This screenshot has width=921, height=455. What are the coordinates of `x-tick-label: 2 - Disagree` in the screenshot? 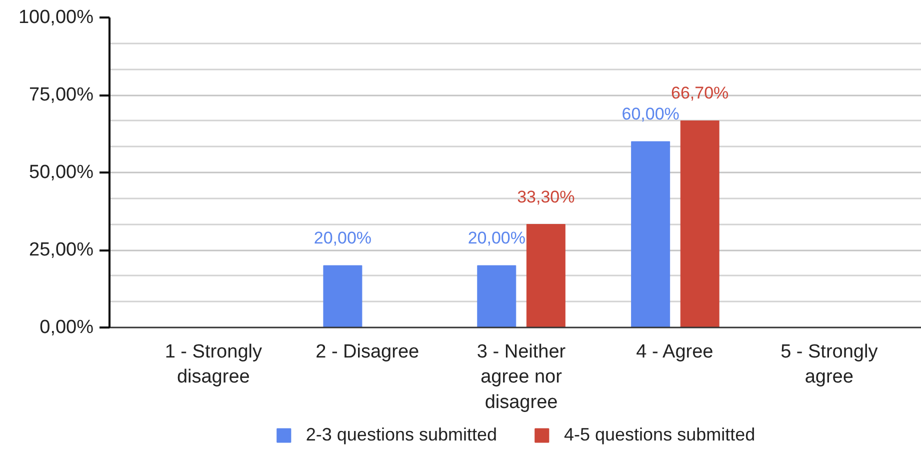 It's located at (368, 352).